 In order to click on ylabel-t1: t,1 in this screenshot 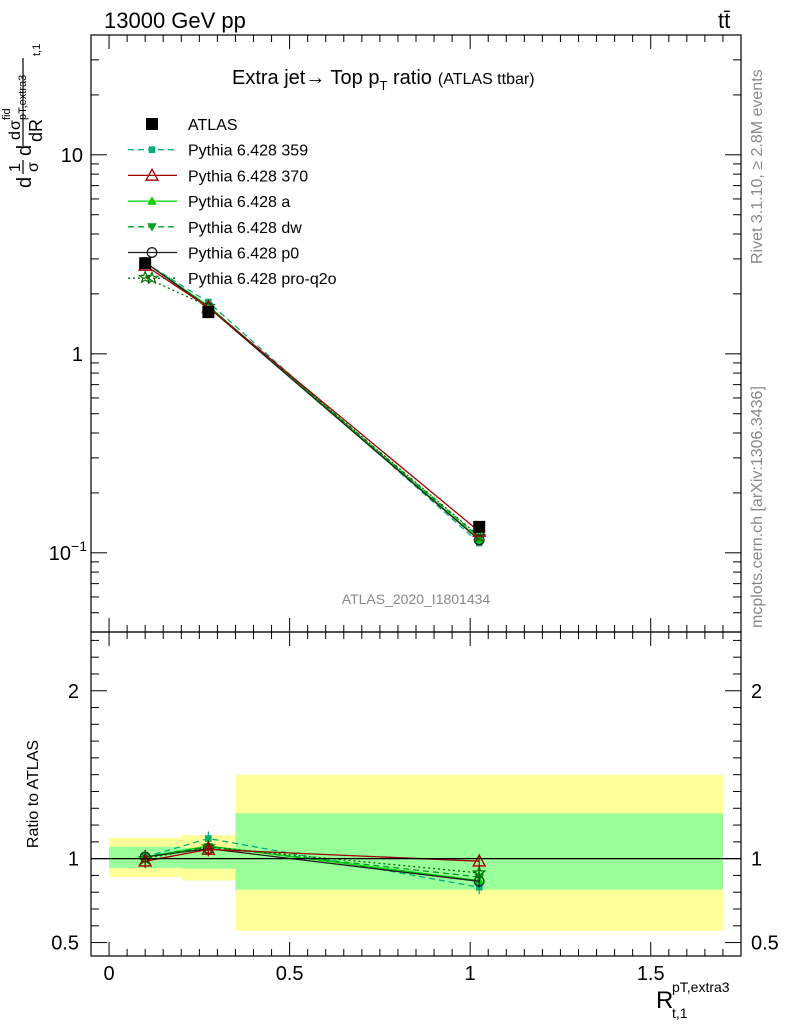, I will do `click(37, 50)`.